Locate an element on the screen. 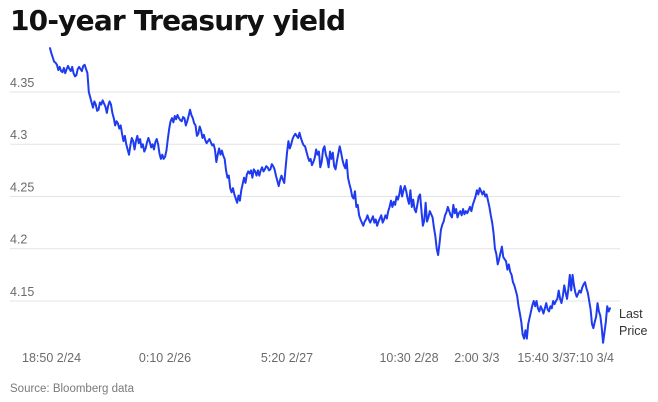 The image size is (658, 402). y-tick-label: 4.15 is located at coordinates (22, 292).